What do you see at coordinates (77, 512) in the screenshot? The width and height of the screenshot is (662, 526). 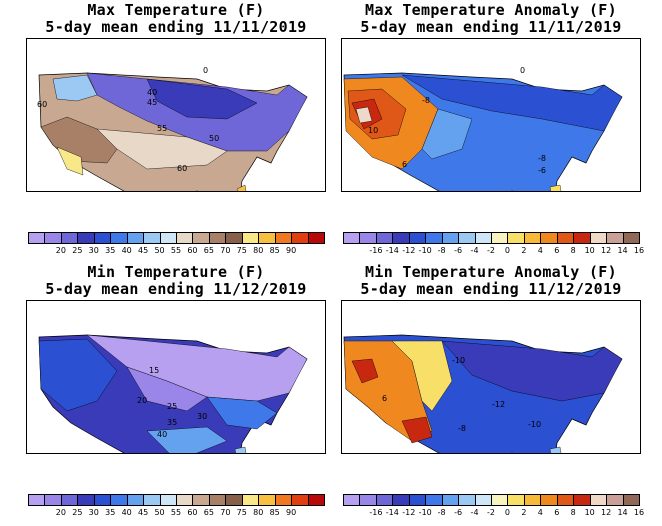 I see `colorbar-tick-label: 25` at bounding box center [77, 512].